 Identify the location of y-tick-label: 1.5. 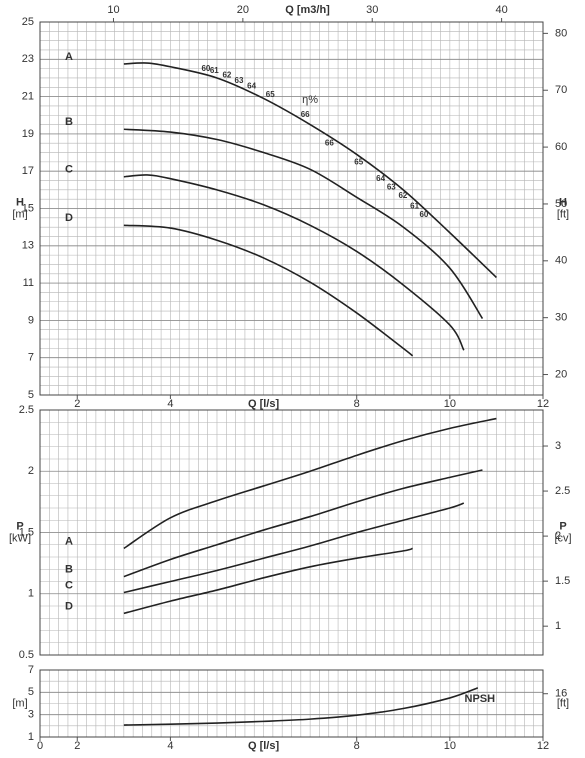
(26, 532).